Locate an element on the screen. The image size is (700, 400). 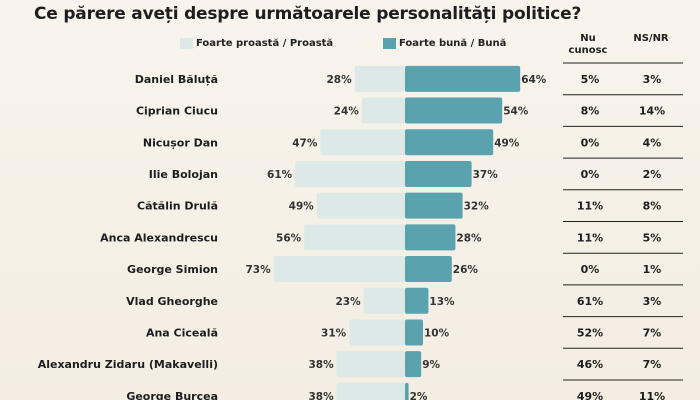
category-label: Alexandru Zidaru (Makavelli) is located at coordinates (128, 364).